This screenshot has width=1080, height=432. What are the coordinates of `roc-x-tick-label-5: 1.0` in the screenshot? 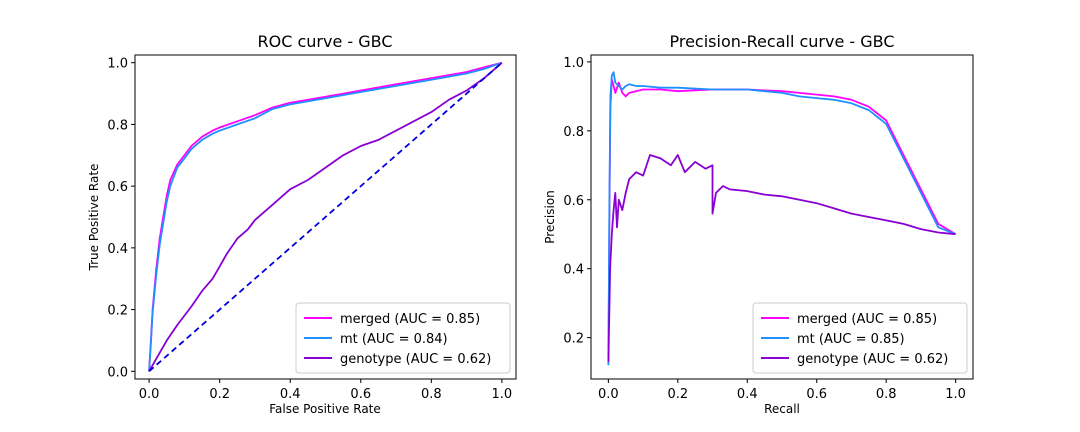 It's located at (502, 394).